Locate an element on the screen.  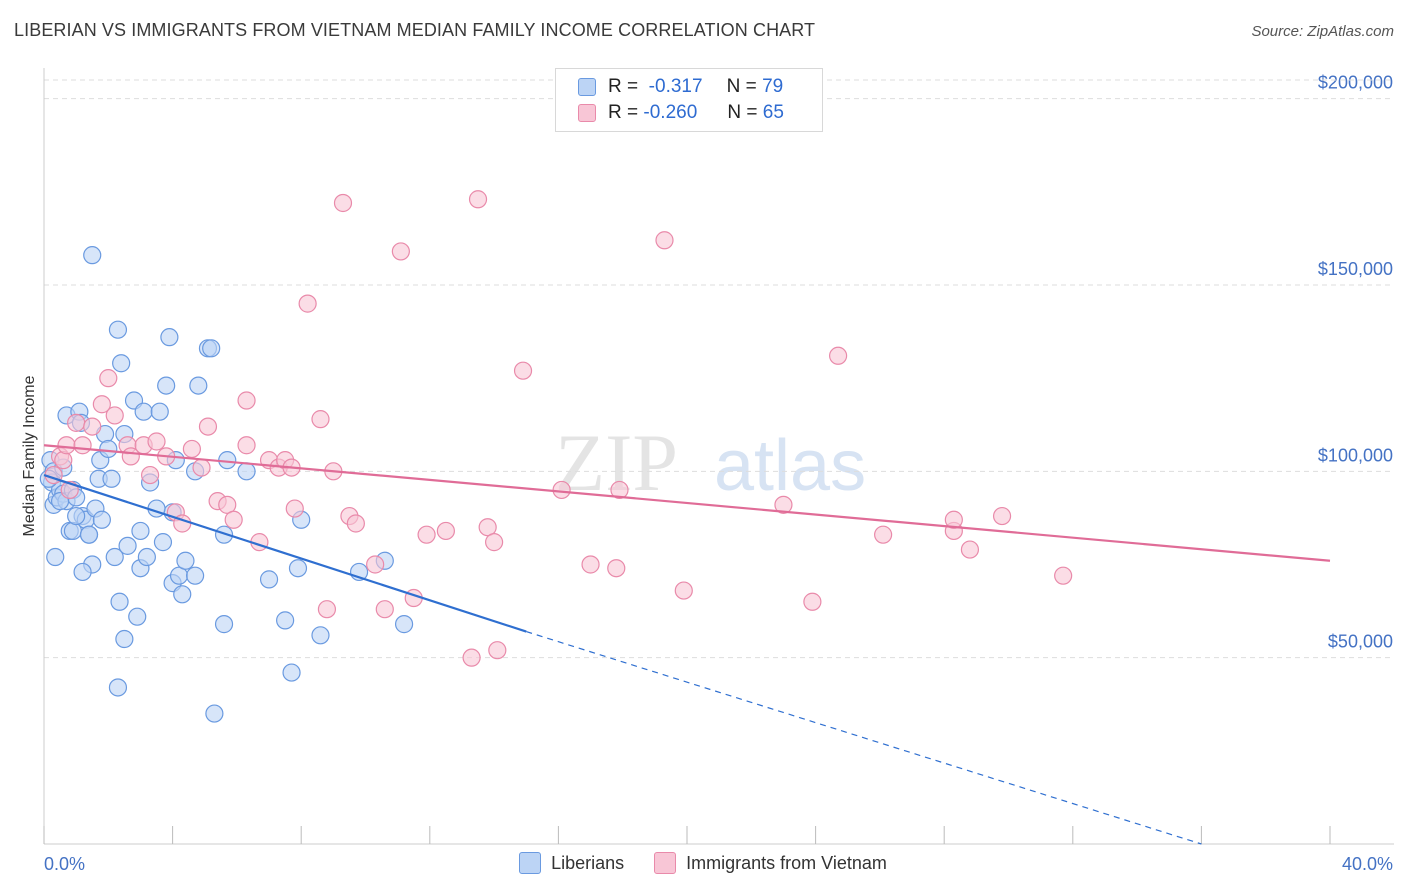
r-label: R = is located at coordinates (623, 86).